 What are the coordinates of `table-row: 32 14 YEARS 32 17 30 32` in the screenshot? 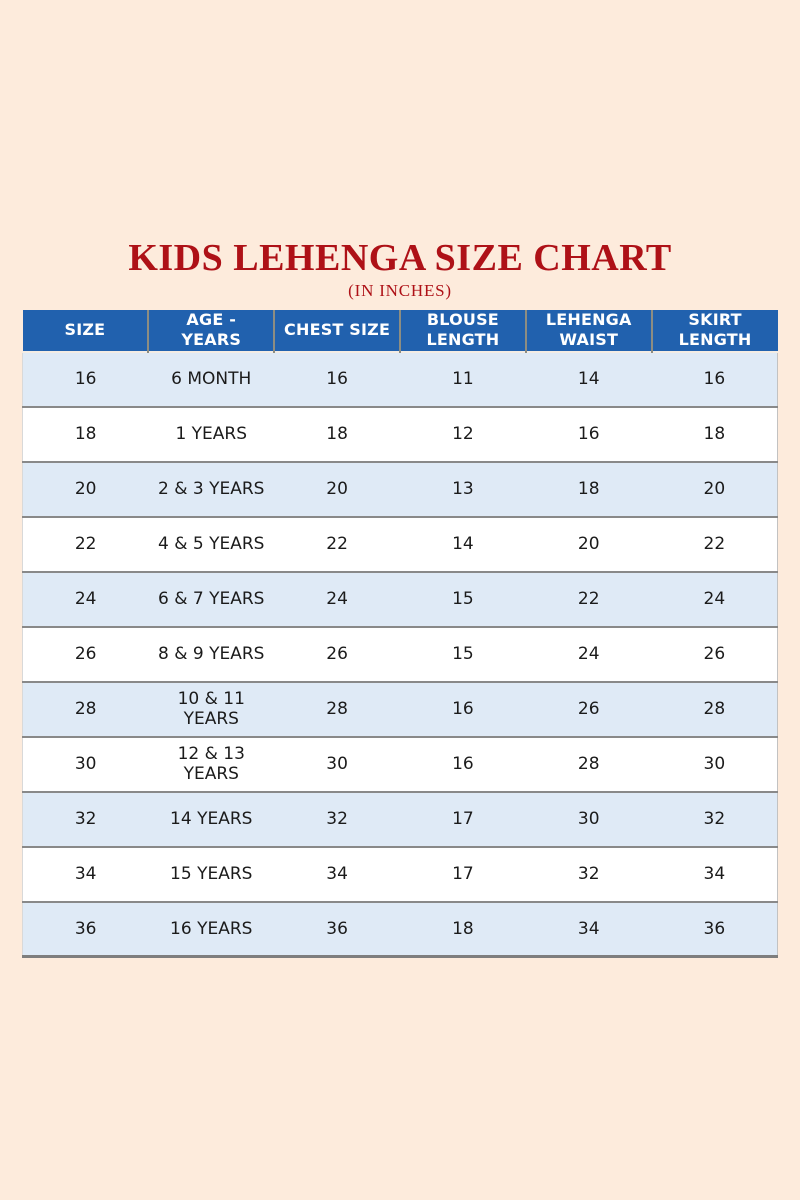 It's located at (400, 819).